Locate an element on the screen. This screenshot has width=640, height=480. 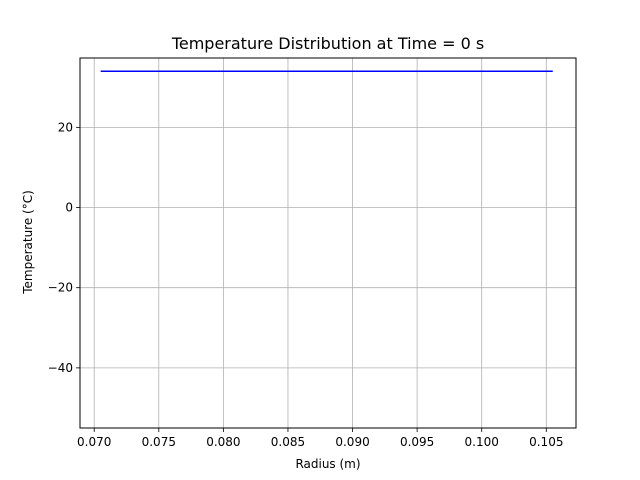
x-tick-label: 0.105 is located at coordinates (546, 442).